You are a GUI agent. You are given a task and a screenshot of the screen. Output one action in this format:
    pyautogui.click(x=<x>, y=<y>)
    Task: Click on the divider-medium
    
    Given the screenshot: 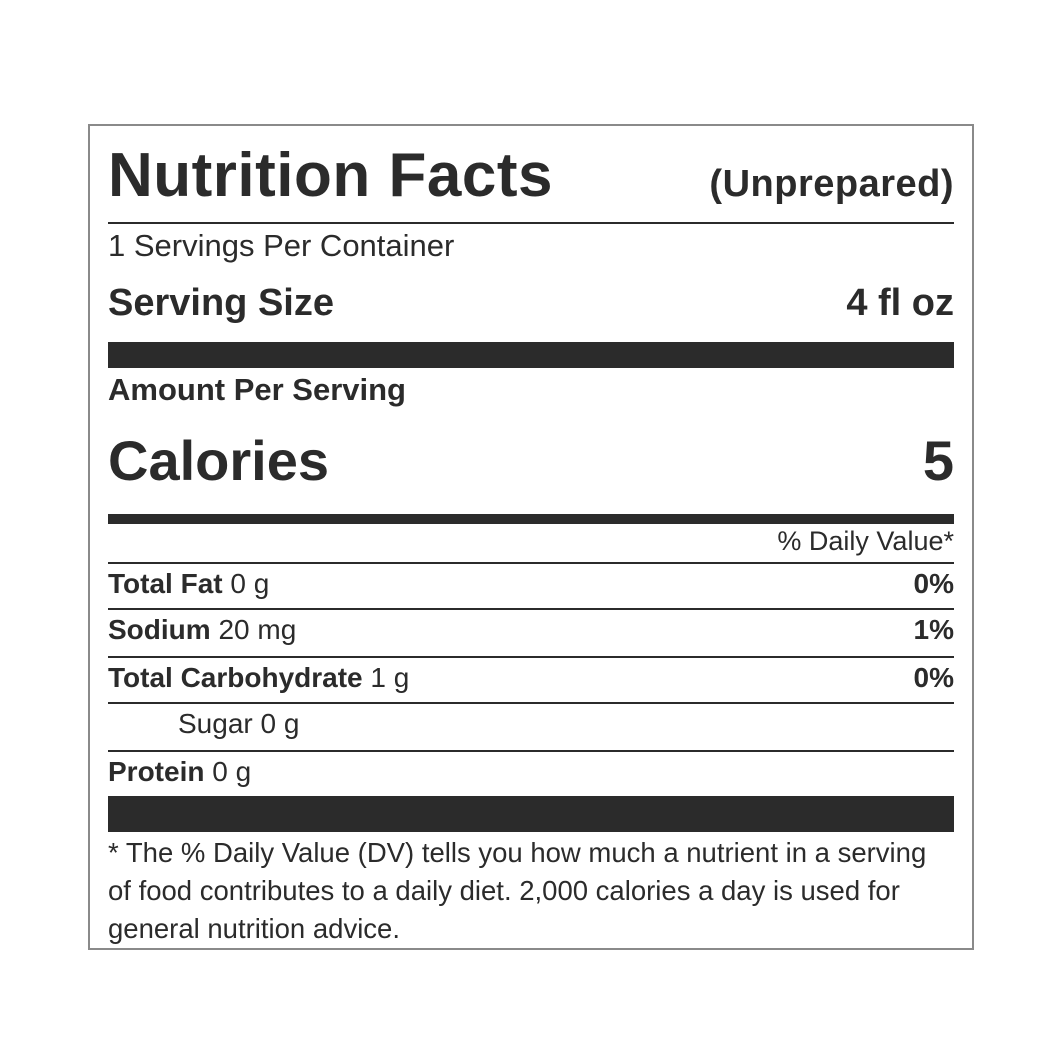 What is the action you would take?
    pyautogui.click(x=531, y=519)
    